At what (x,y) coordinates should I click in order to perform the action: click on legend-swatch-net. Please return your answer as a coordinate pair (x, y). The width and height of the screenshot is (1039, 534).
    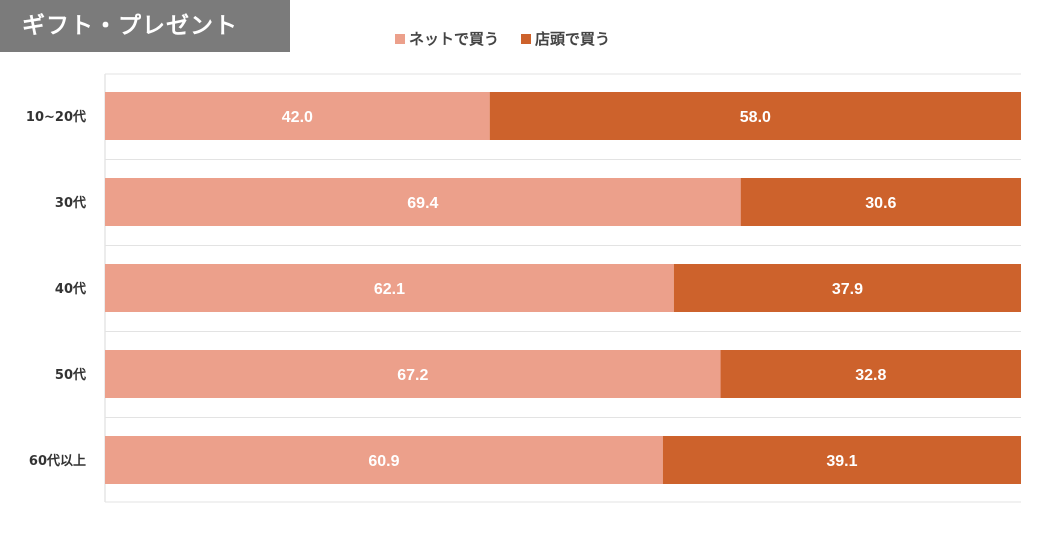
    Looking at the image, I should click on (400, 38).